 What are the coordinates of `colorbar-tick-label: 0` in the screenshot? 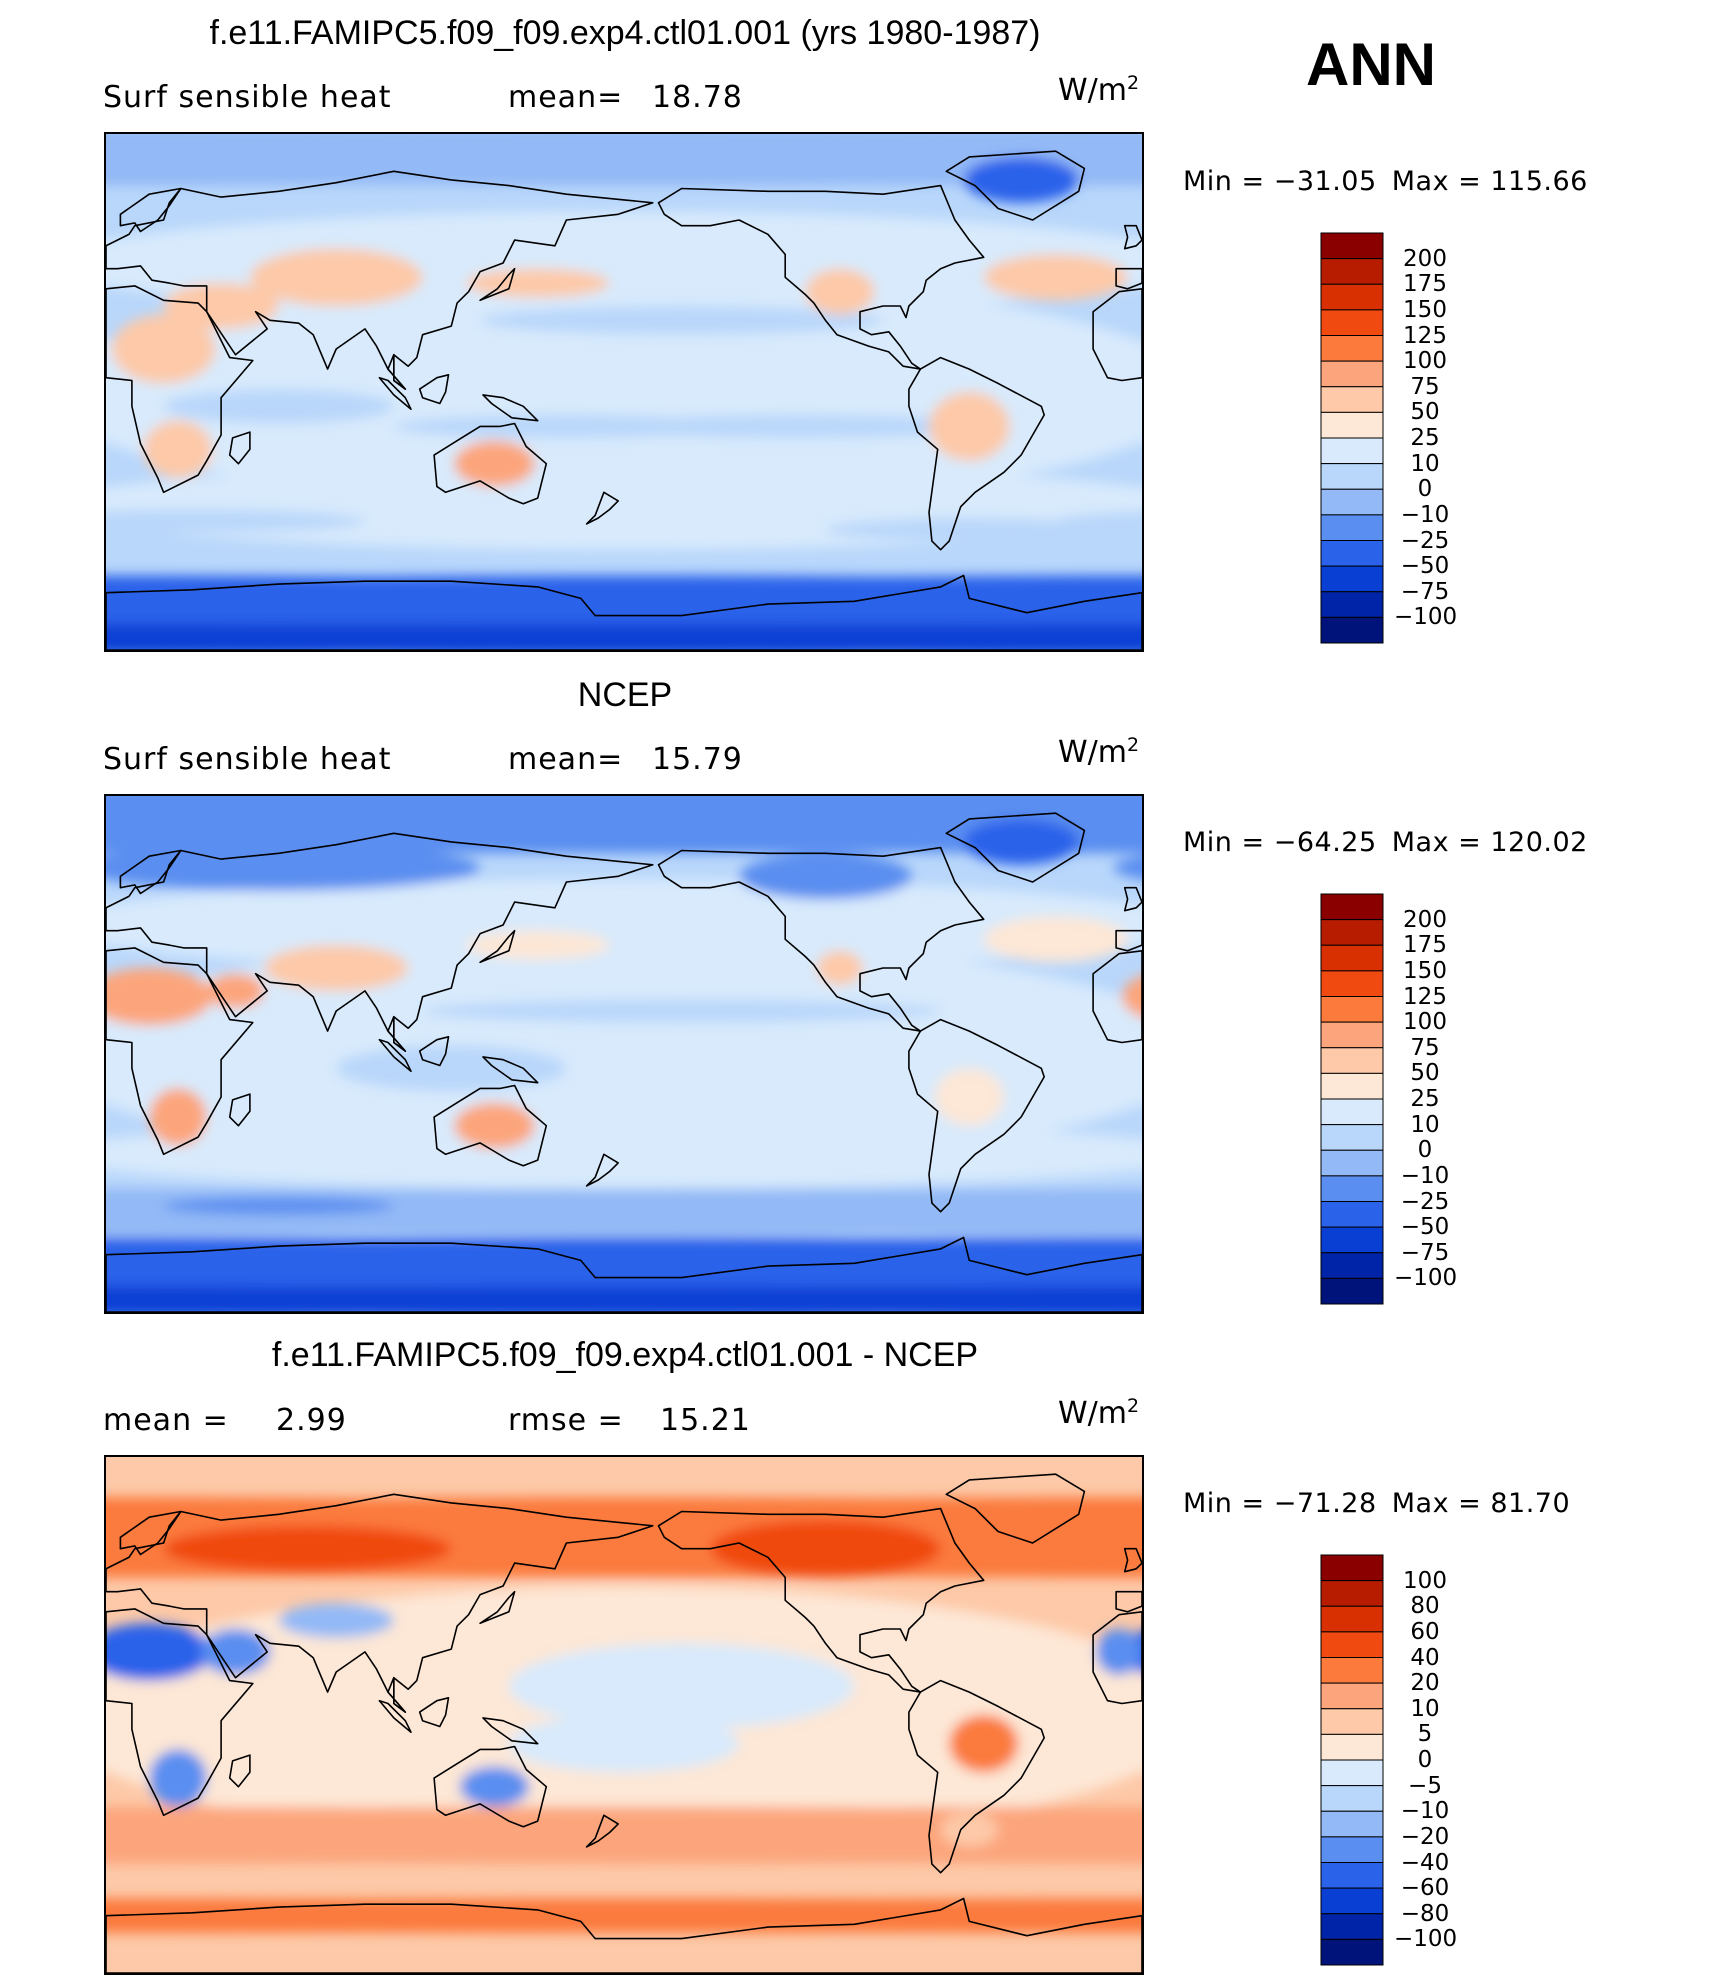 It's located at (1425, 489).